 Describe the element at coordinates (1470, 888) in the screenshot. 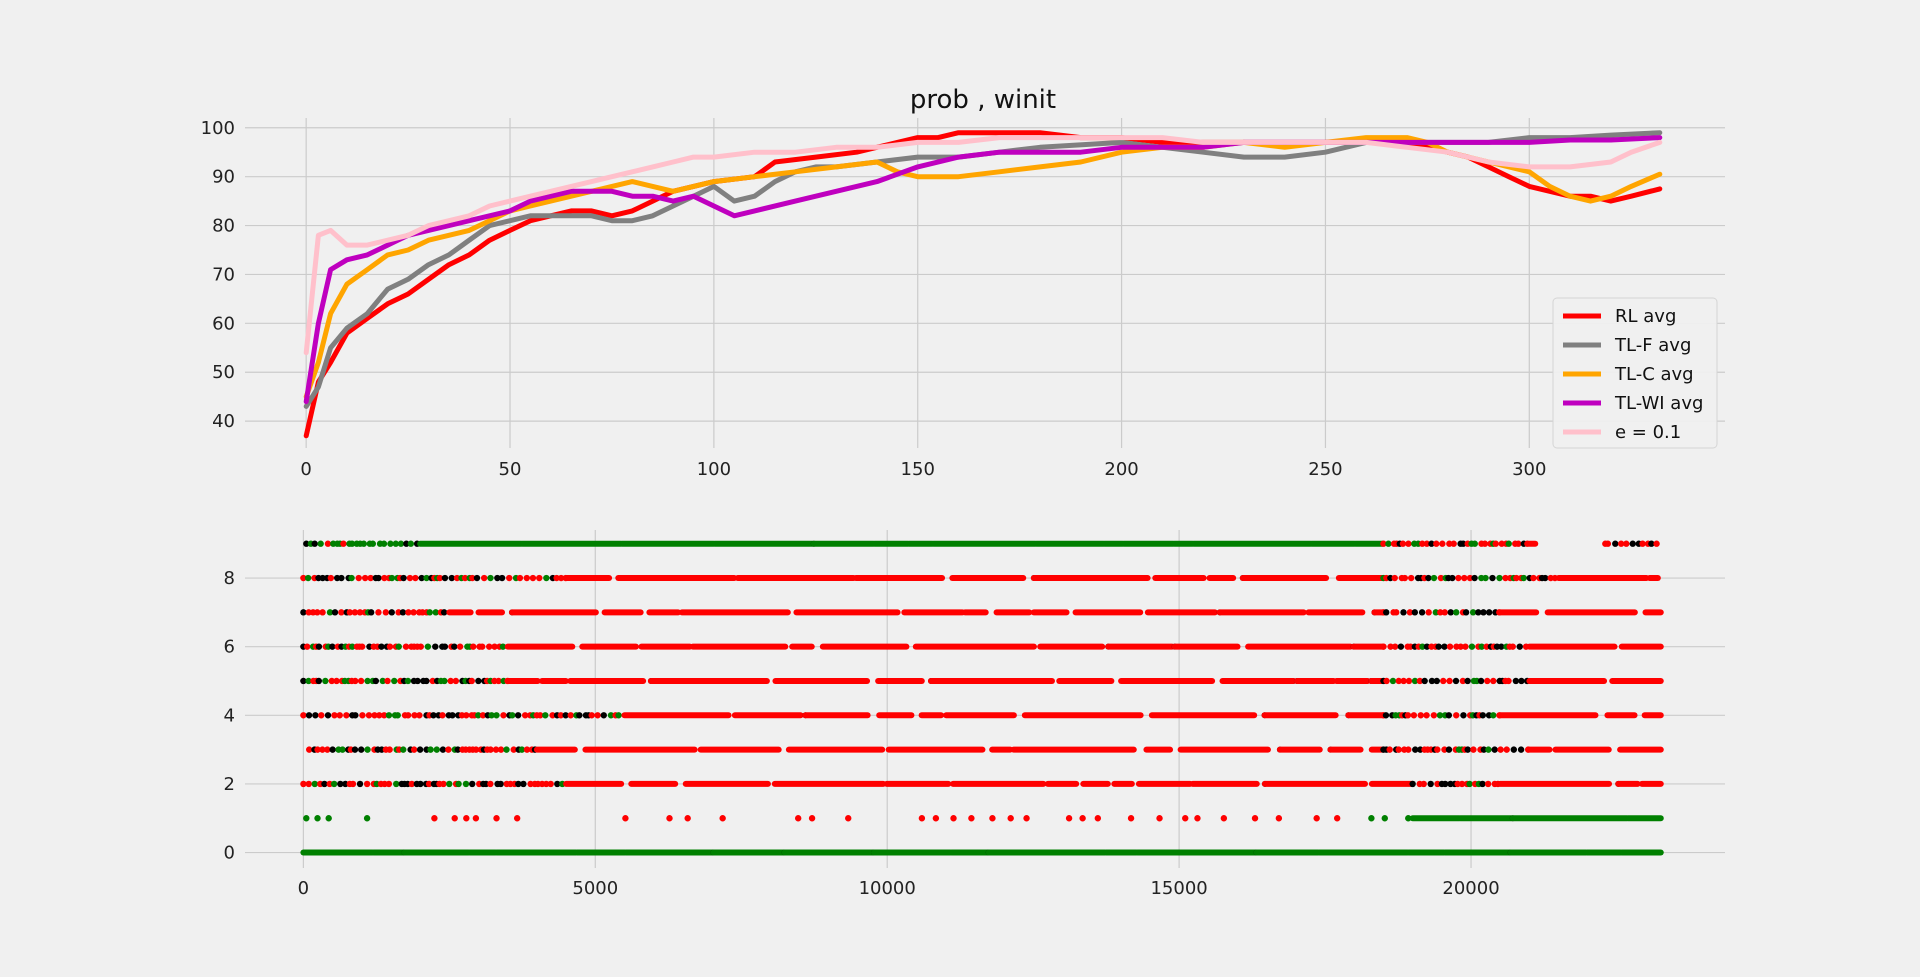

I see `bottom-x-tick-label: 20000` at that location.